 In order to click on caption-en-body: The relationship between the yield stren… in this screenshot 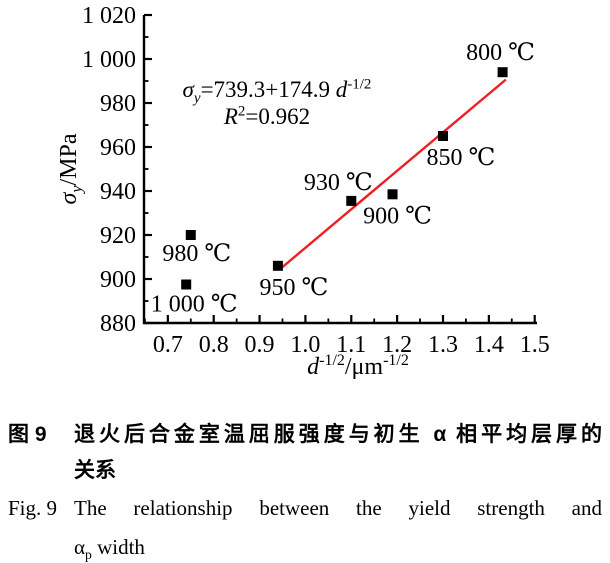, I will do `click(338, 526)`.